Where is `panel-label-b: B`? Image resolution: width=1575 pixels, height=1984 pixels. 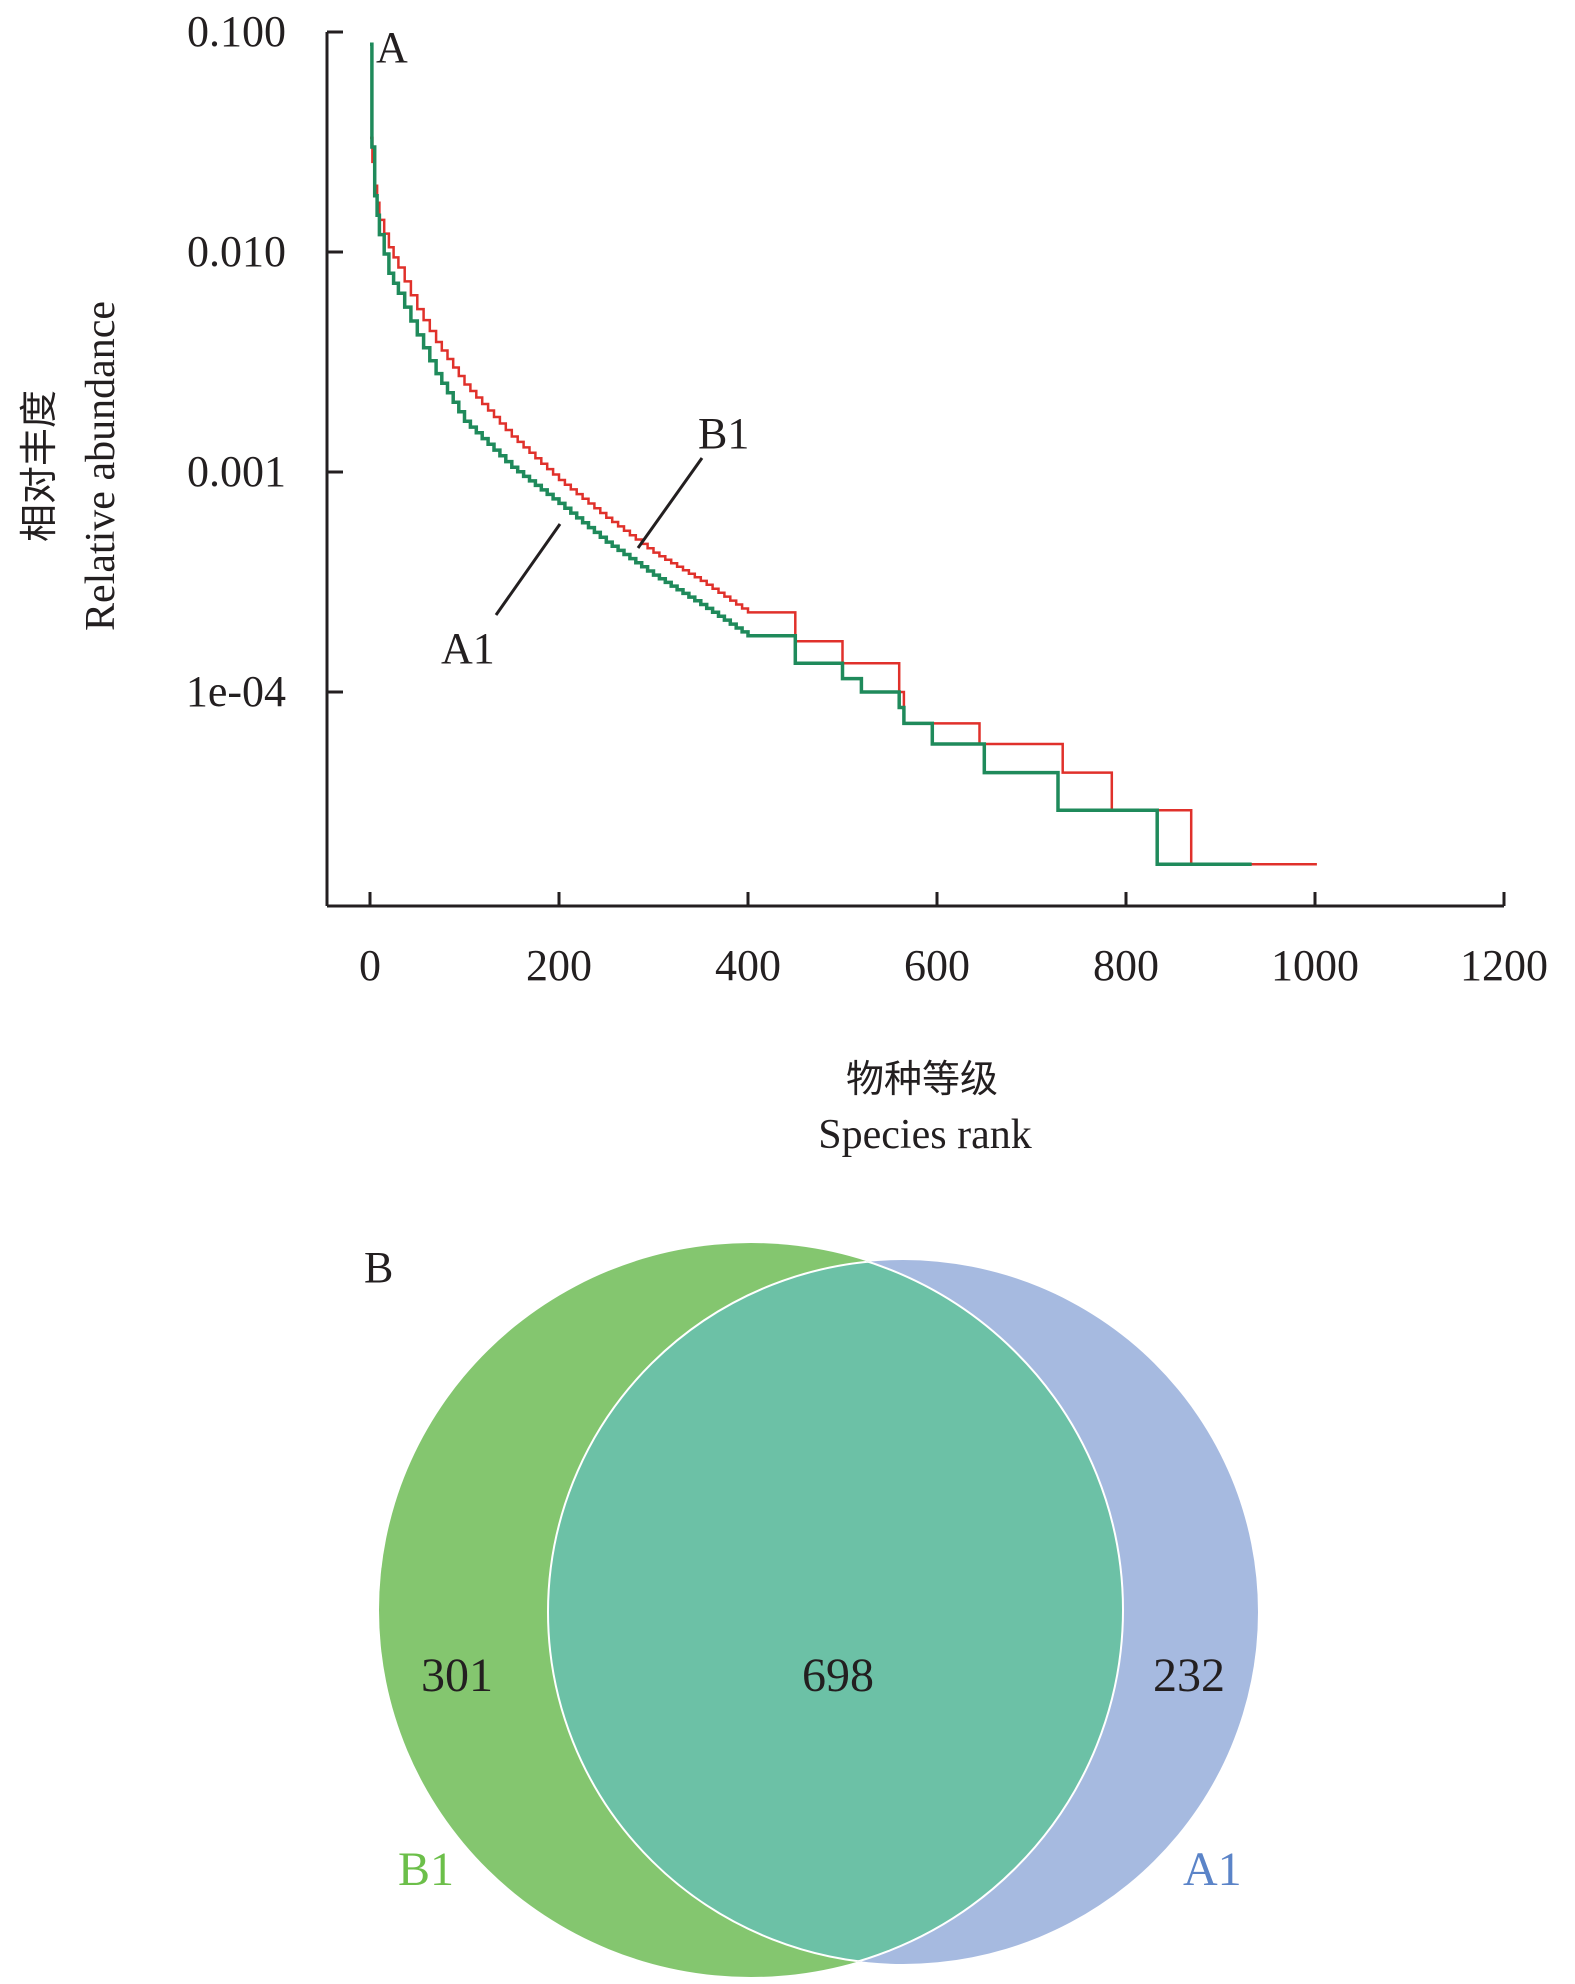 panel-label-b: B is located at coordinates (378, 1267).